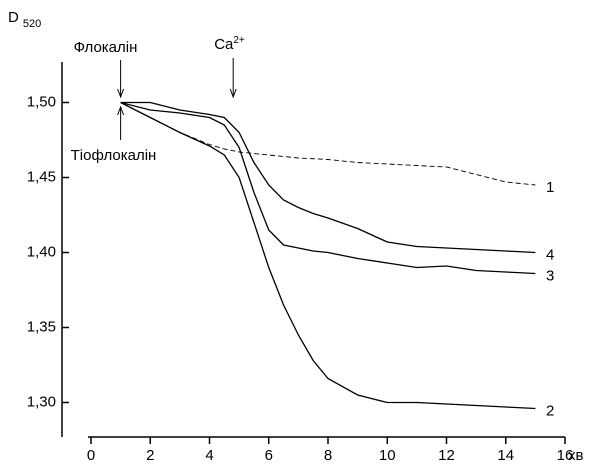 This screenshot has height=472, width=592. What do you see at coordinates (550, 275) in the screenshot?
I see `series-label: 3` at bounding box center [550, 275].